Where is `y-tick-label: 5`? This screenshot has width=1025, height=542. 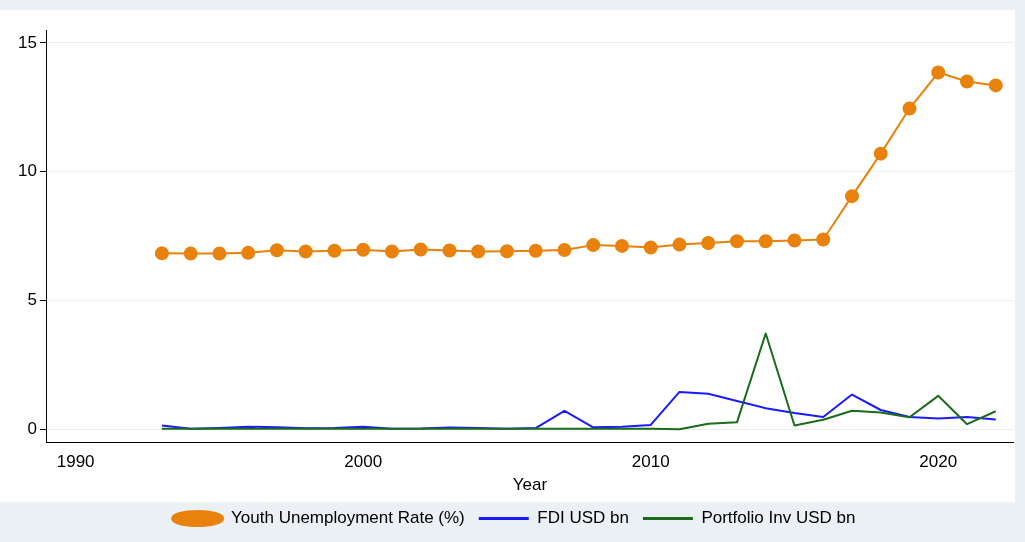 y-tick-label: 5 is located at coordinates (32, 300).